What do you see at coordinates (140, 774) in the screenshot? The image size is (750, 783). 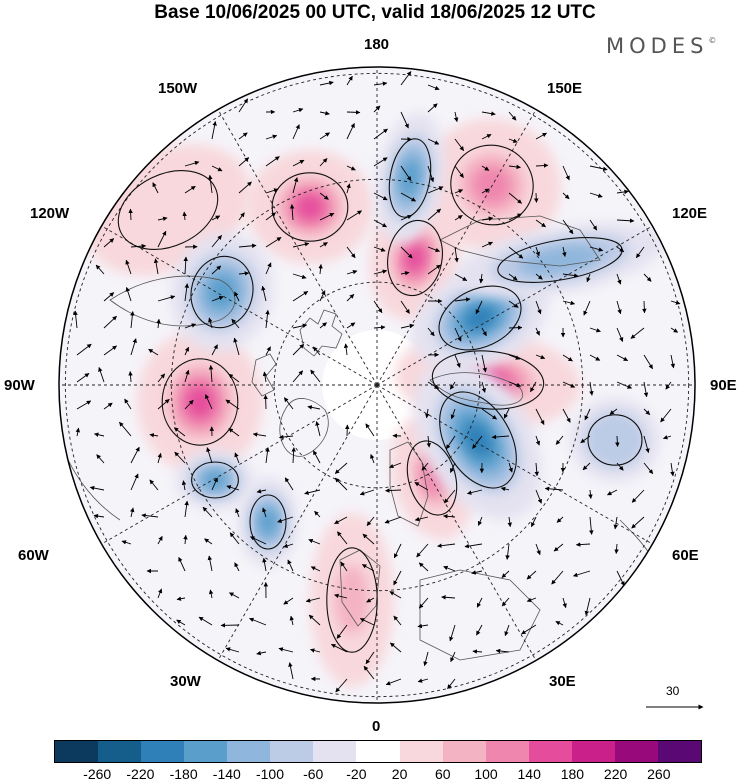 I see `colorbar-tick-label: -220` at bounding box center [140, 774].